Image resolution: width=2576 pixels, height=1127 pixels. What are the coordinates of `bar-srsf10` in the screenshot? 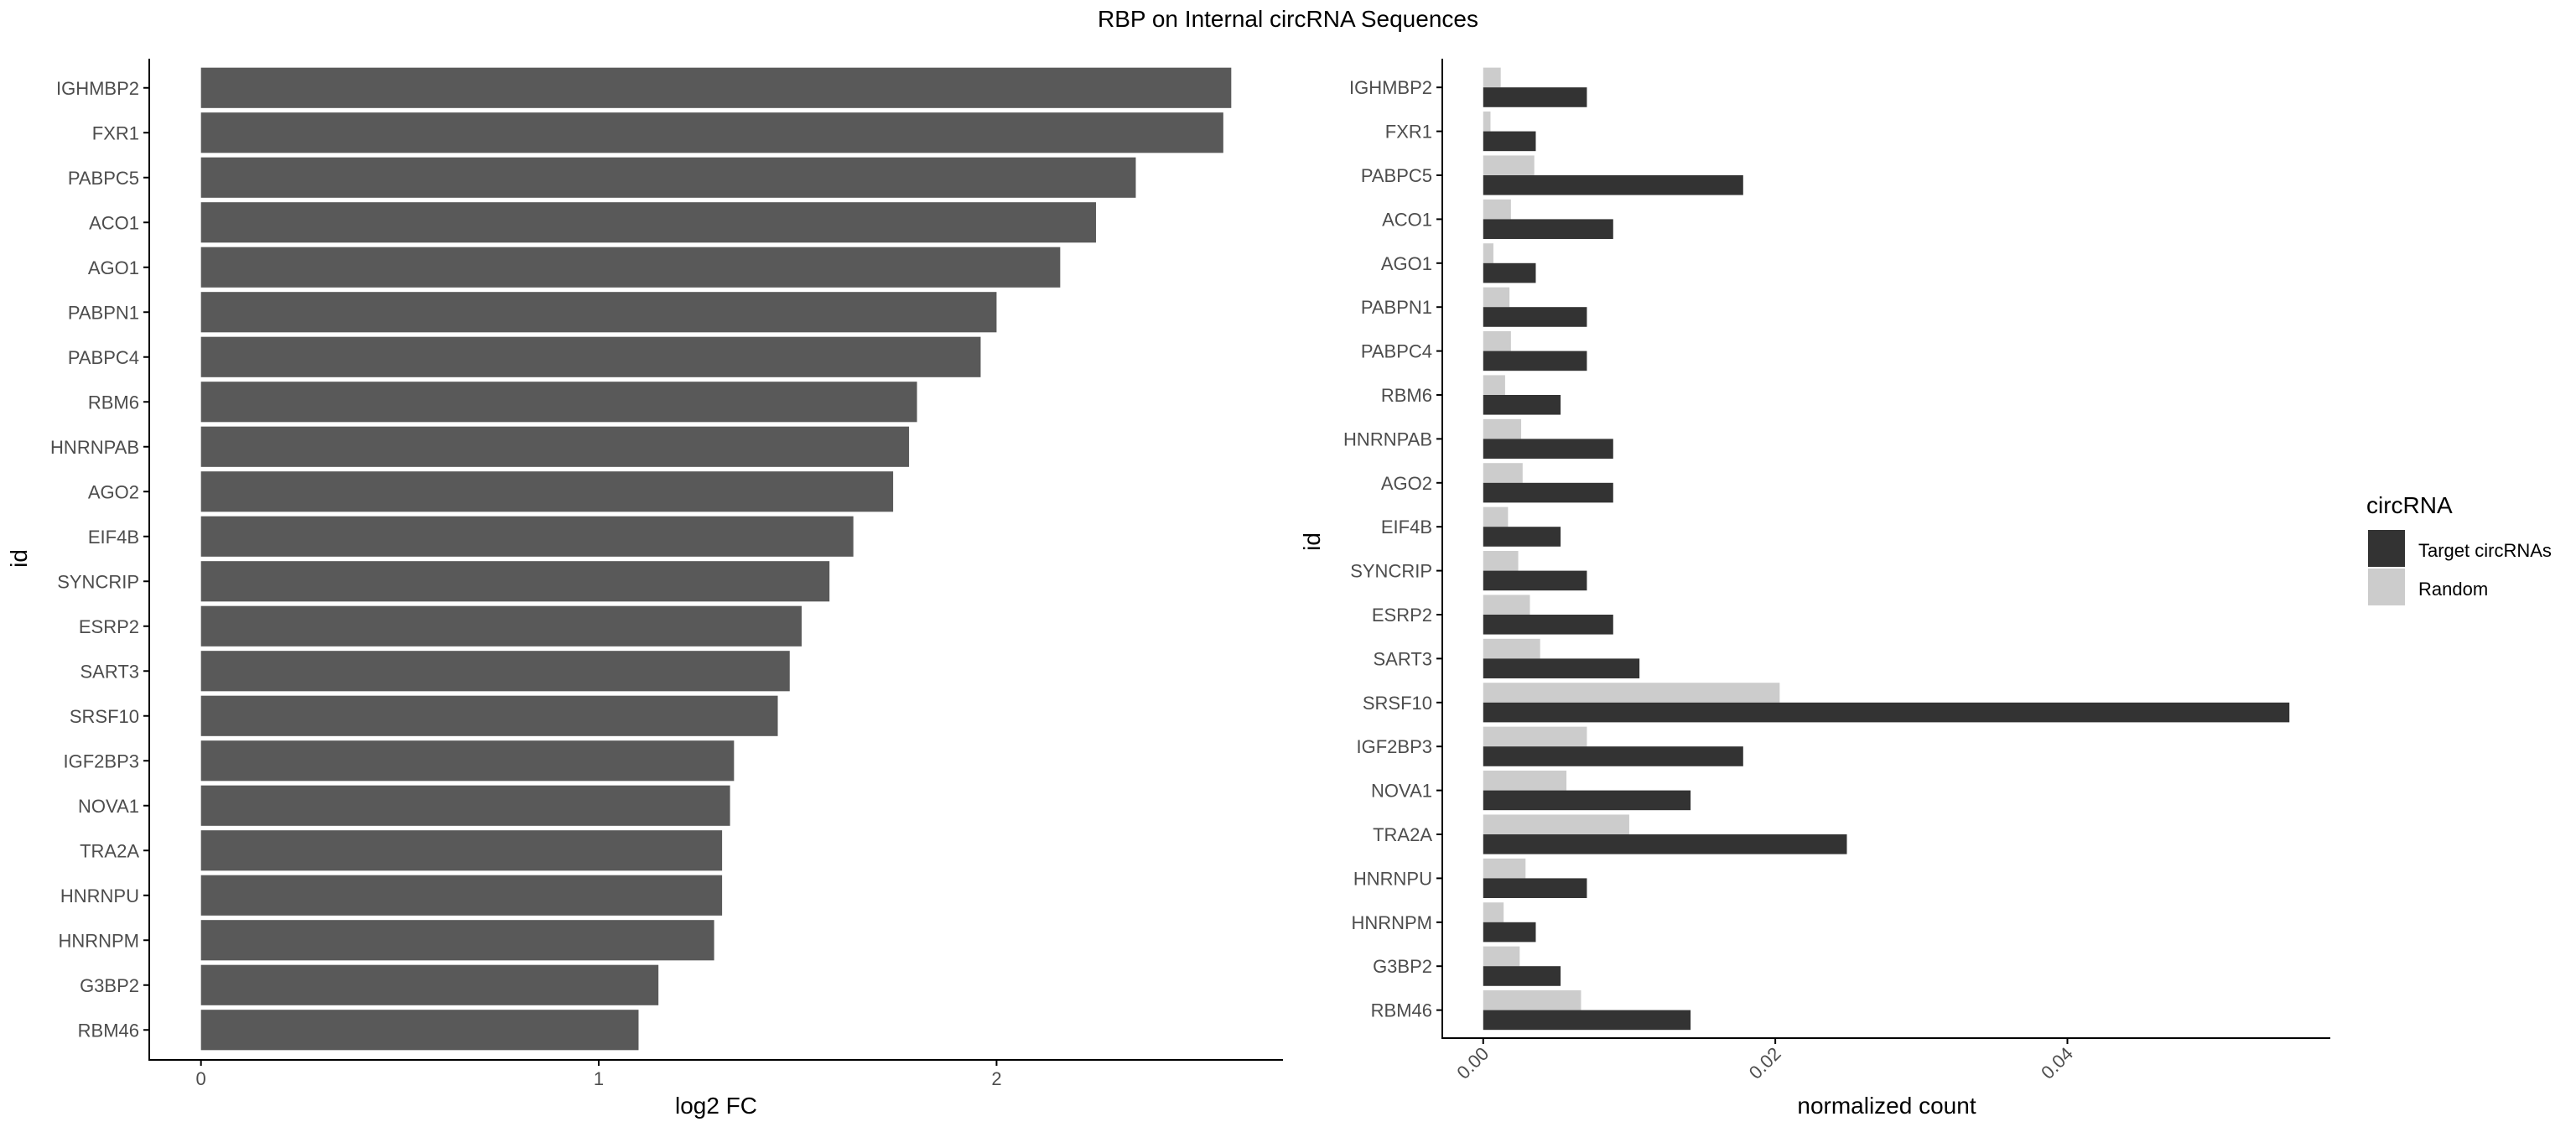 It's located at (489, 715).